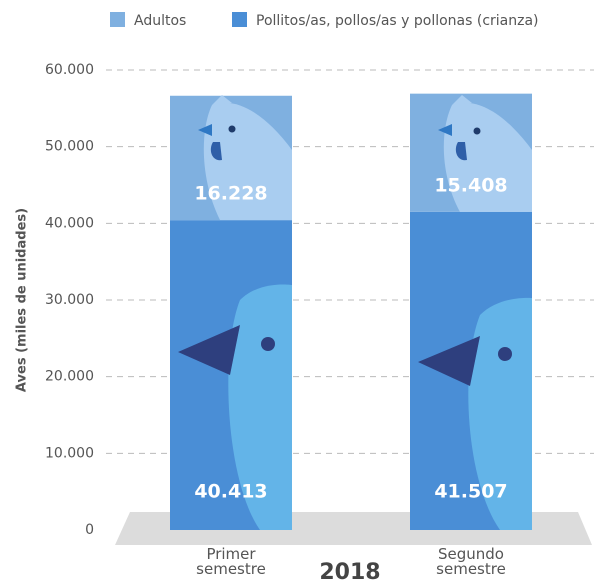 The height and width of the screenshot is (588, 594). I want to click on value-label: 40.413, so click(230, 492).